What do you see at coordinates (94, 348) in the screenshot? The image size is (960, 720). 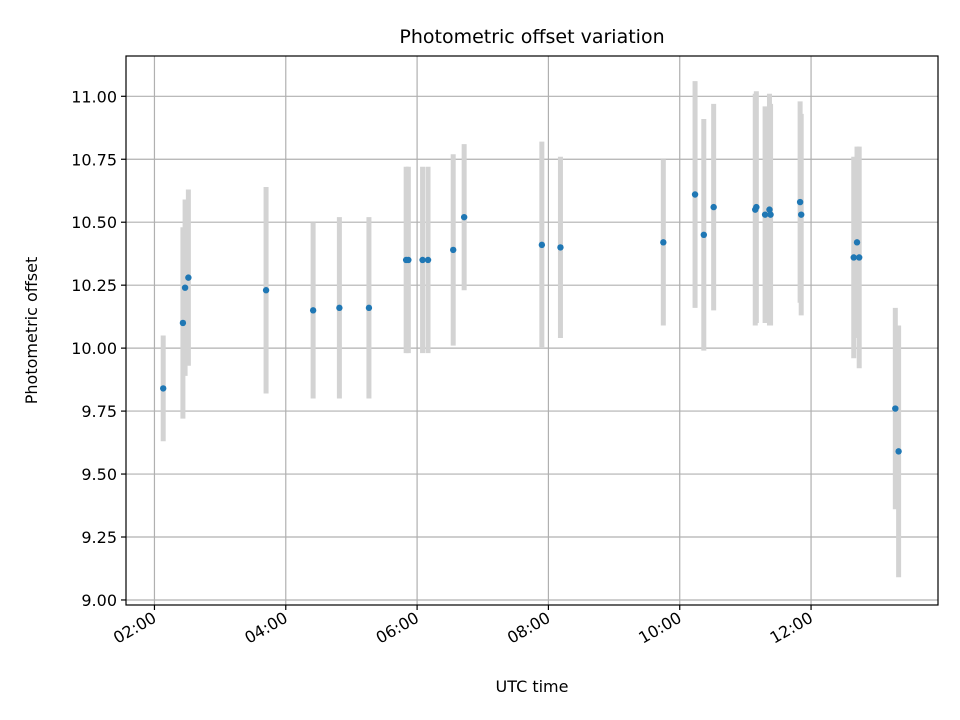 I see `y-tick-label: 10.00` at bounding box center [94, 348].